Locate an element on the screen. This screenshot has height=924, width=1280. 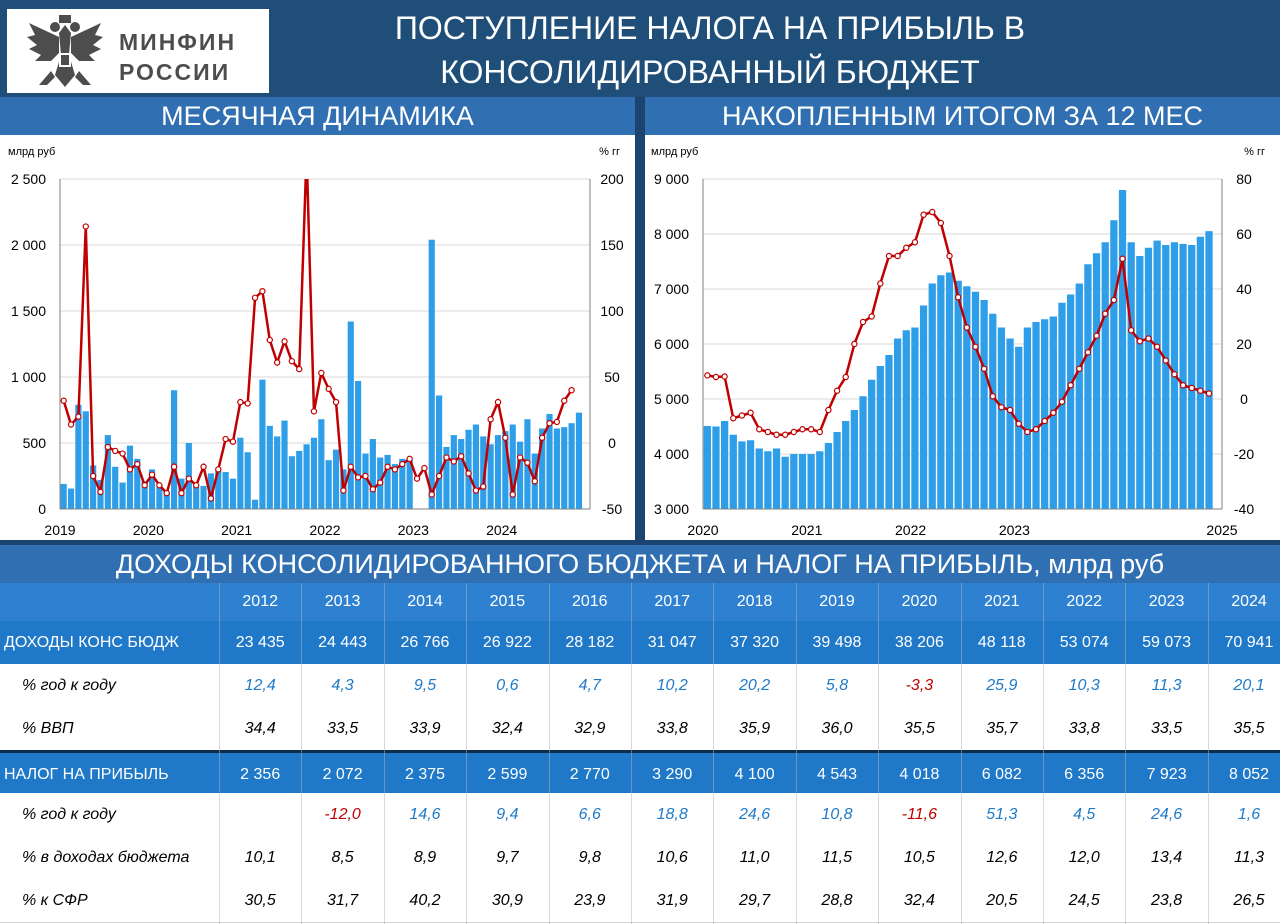
table-cell: 2 770 is located at coordinates (589, 774).